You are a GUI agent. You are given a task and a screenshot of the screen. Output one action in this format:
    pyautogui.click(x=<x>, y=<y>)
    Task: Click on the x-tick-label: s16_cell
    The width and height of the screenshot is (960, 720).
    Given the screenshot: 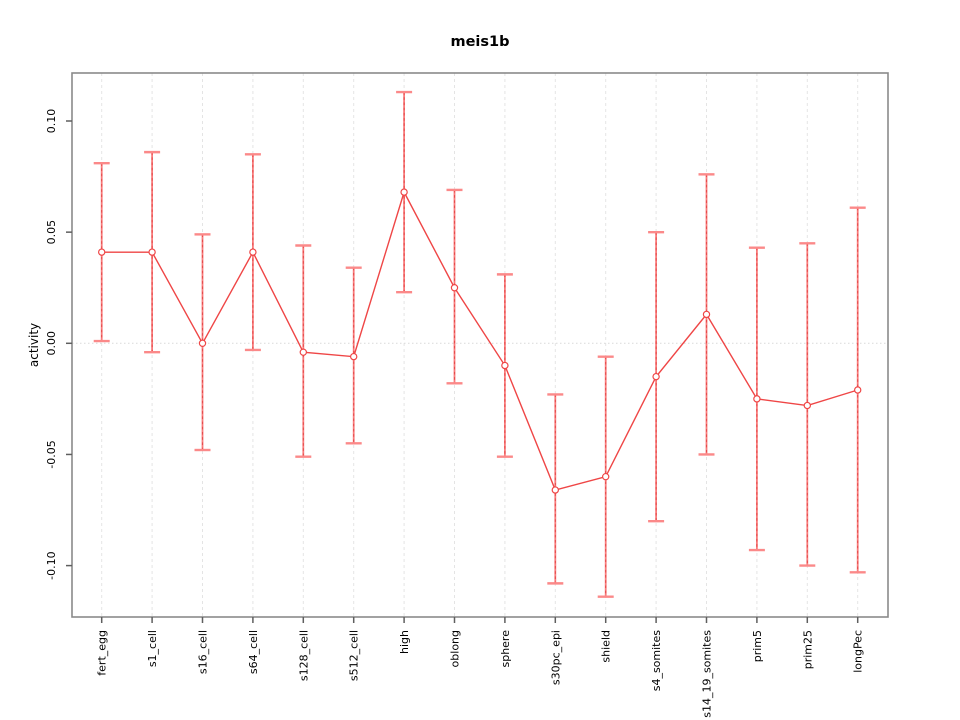 What is the action you would take?
    pyautogui.click(x=203, y=652)
    